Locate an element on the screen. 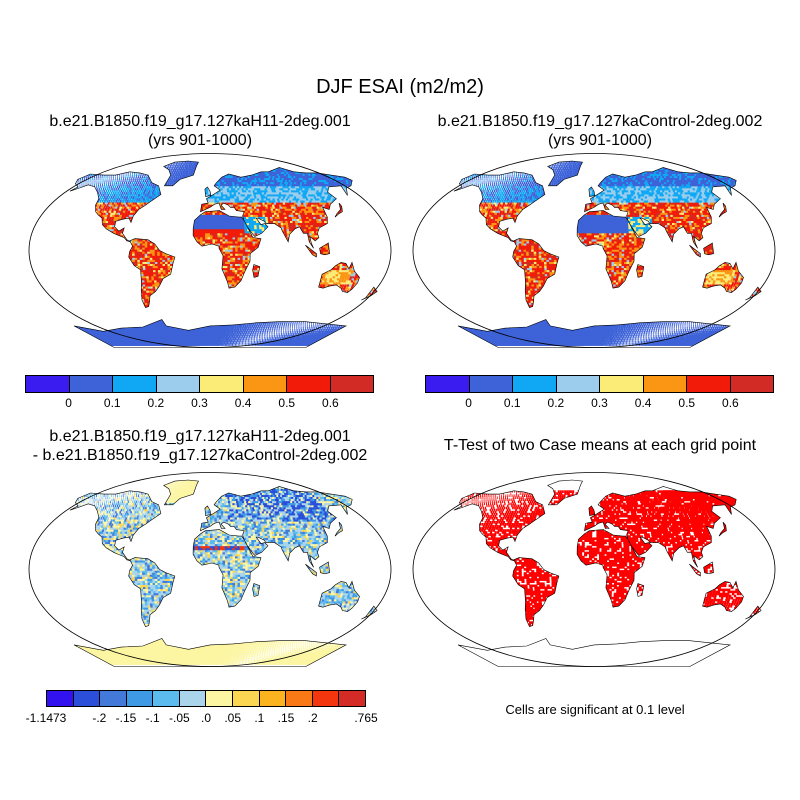  main-title: DJF ESAI (m2/m2) is located at coordinates (400, 87).